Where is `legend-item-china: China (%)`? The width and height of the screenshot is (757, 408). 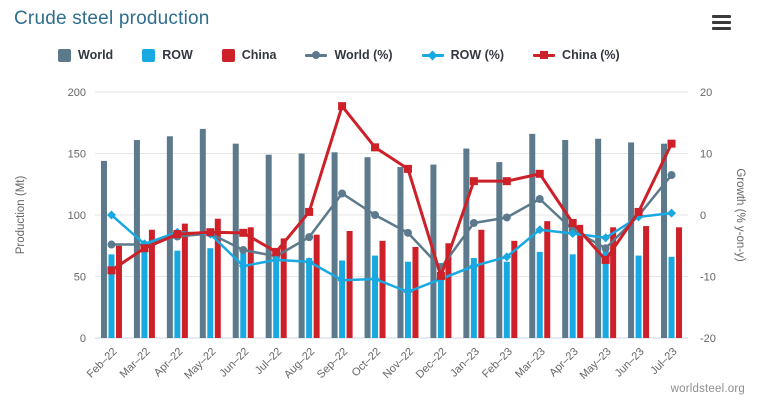
legend-item-china: China (%) is located at coordinates (576, 55).